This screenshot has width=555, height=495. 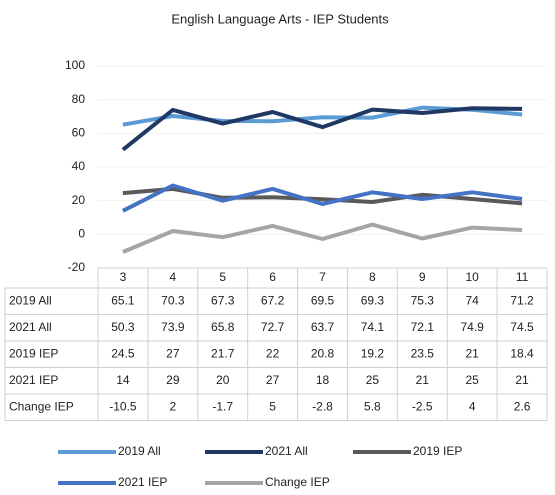 What do you see at coordinates (373, 353) in the screenshot?
I see `table-cell: 19.2` at bounding box center [373, 353].